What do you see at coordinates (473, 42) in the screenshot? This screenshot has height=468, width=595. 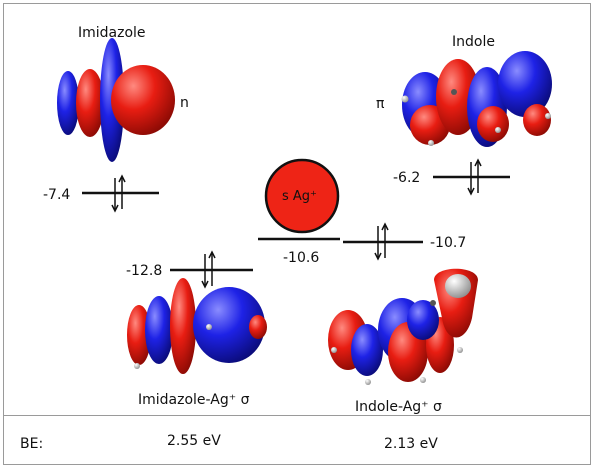 I see `indole-title: Indole` at bounding box center [473, 42].